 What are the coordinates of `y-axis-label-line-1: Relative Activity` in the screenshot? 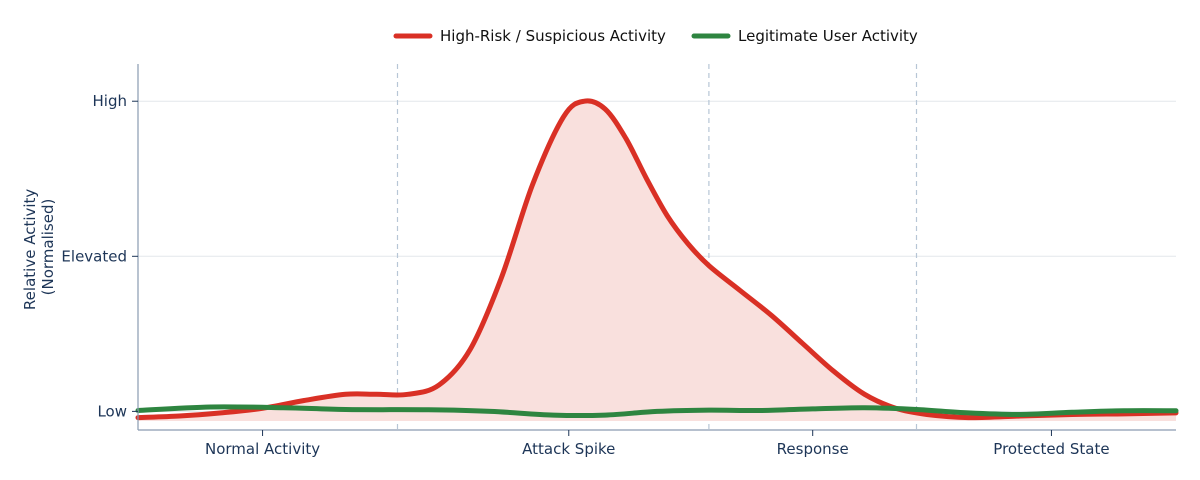 It's located at (30, 249).